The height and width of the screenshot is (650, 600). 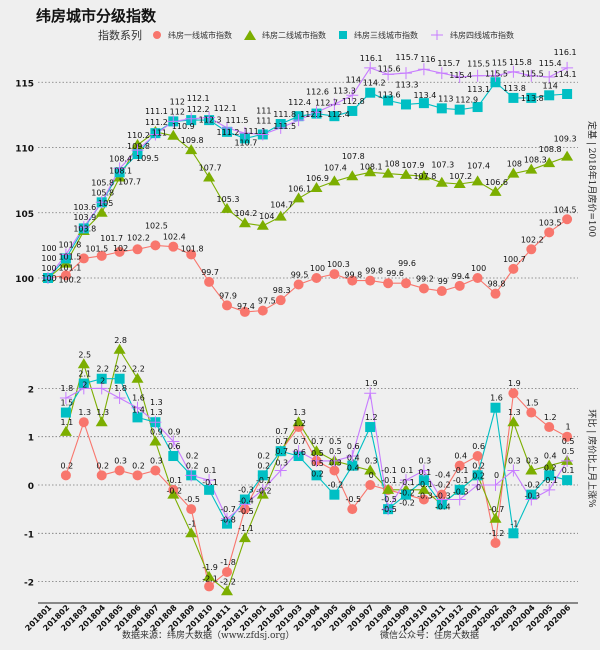 What do you see at coordinates (307, 265) in the screenshot?
I see `series-line` at bounding box center [307, 265].